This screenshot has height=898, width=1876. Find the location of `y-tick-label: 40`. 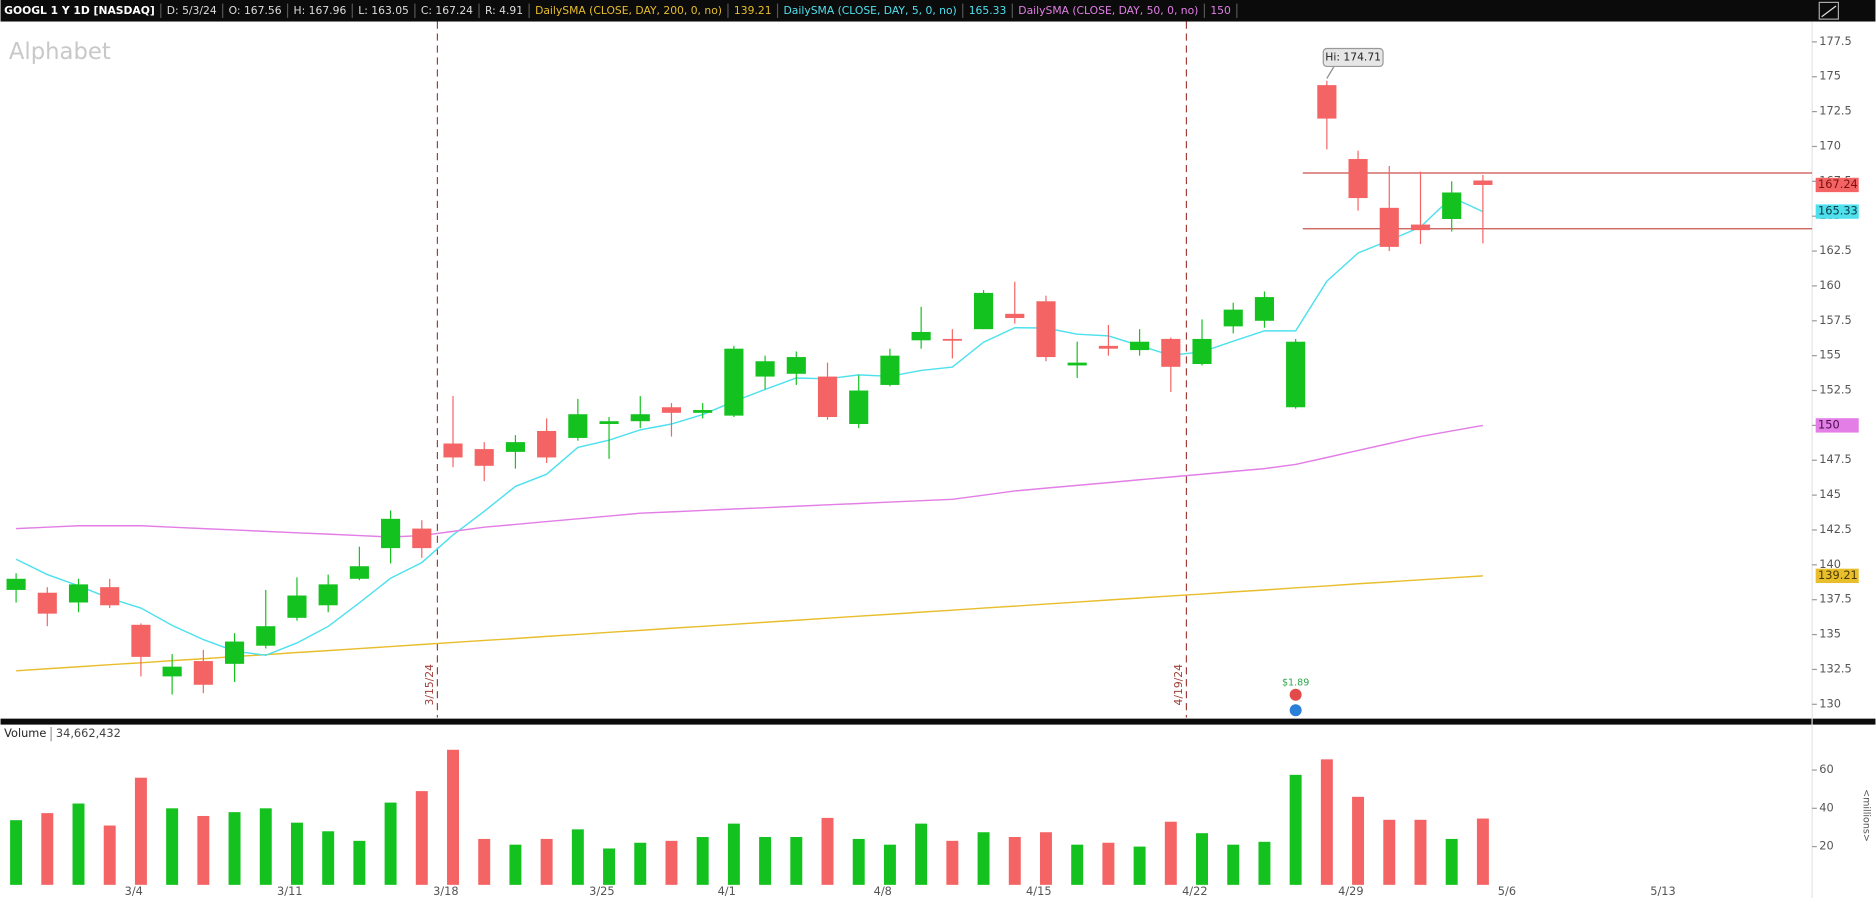

y-tick-label: 40 is located at coordinates (1826, 807).